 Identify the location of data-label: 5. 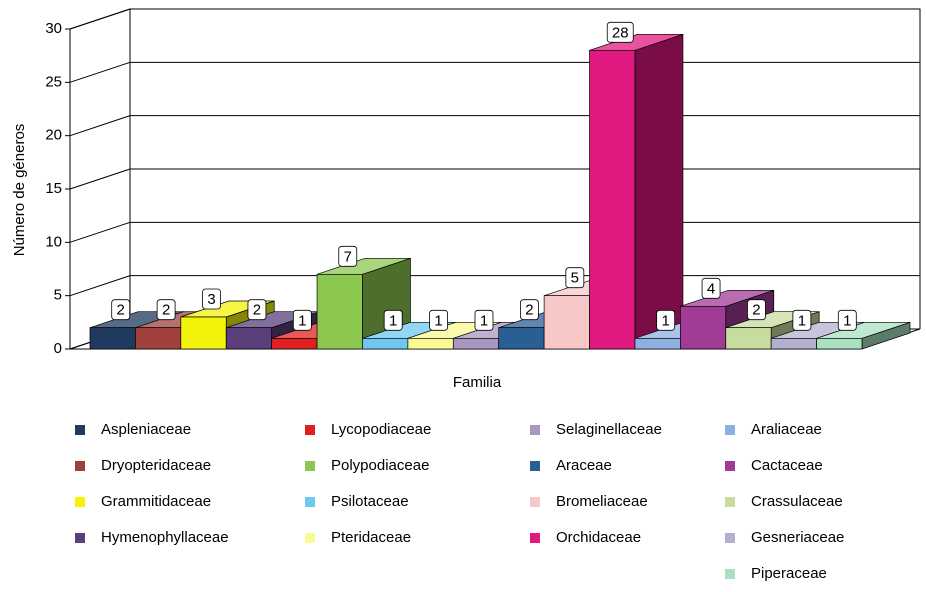
(575, 278).